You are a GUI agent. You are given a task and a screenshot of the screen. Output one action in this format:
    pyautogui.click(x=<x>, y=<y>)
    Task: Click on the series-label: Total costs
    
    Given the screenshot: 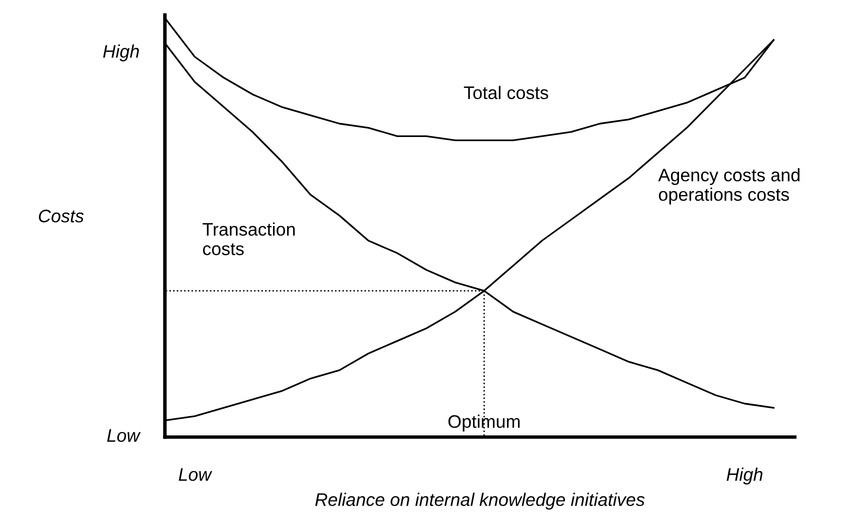 What is the action you would take?
    pyautogui.click(x=506, y=93)
    